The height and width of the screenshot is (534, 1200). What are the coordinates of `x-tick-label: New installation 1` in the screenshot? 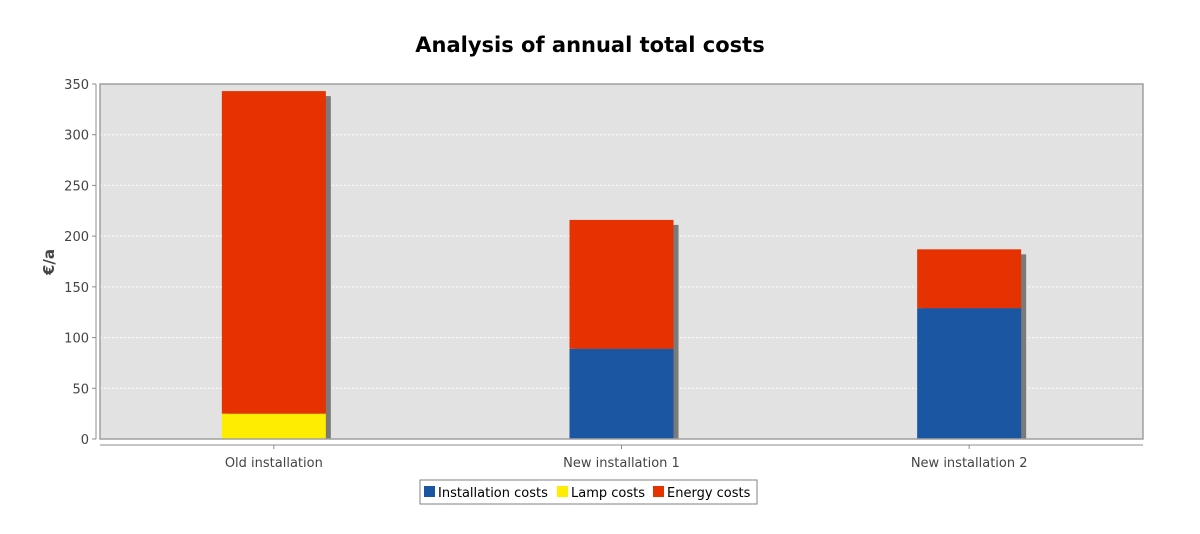 It's located at (621, 463).